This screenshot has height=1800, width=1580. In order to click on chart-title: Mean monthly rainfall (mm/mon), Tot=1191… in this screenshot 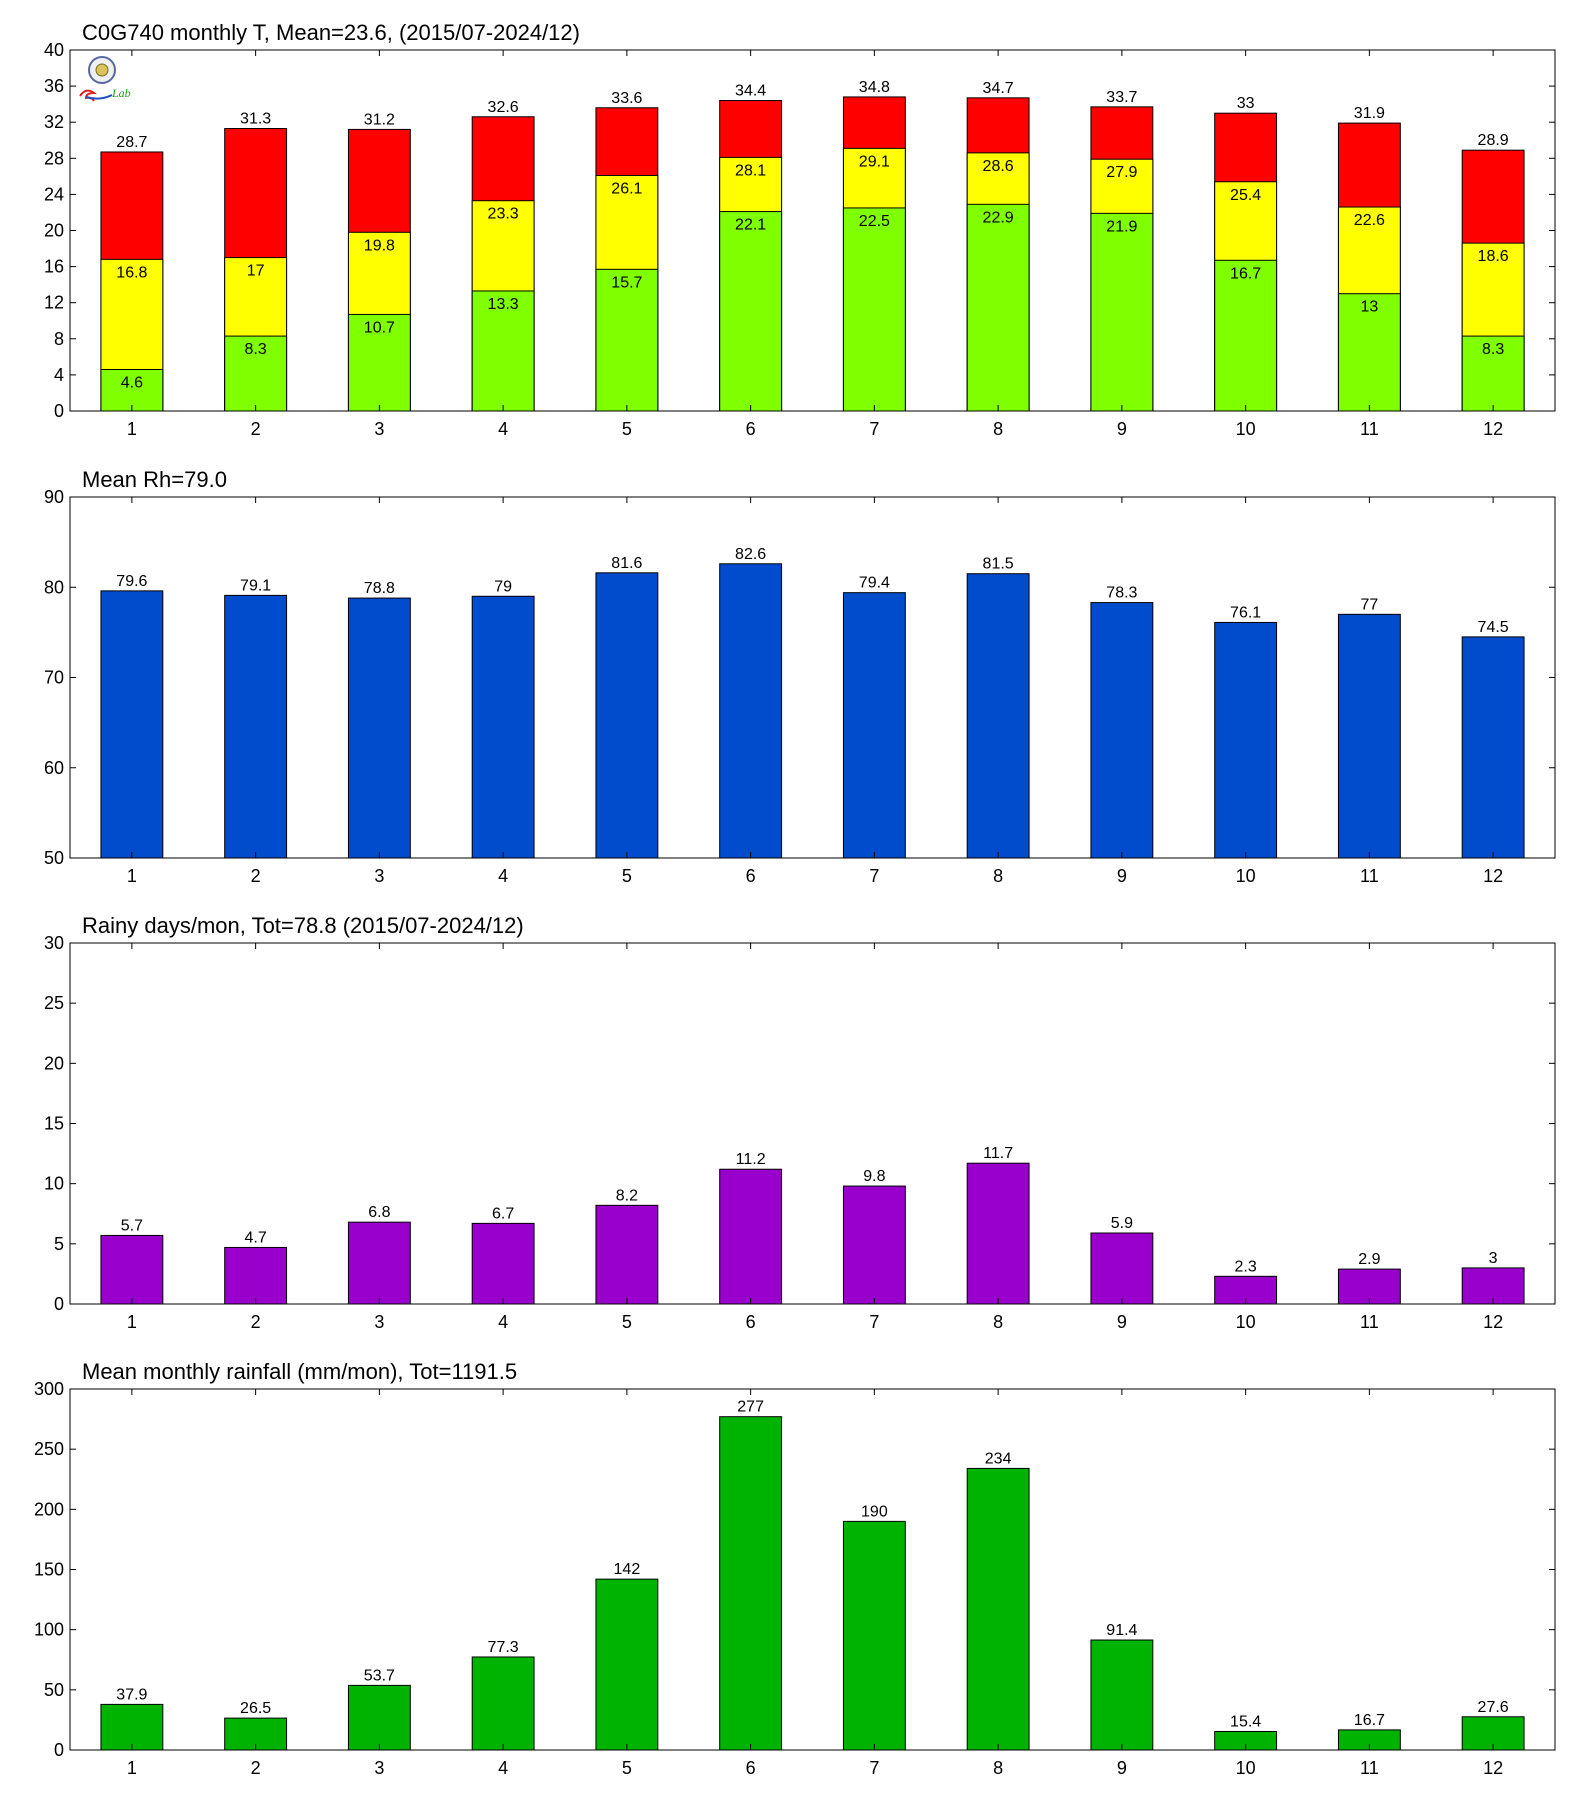, I will do `click(299, 1371)`.